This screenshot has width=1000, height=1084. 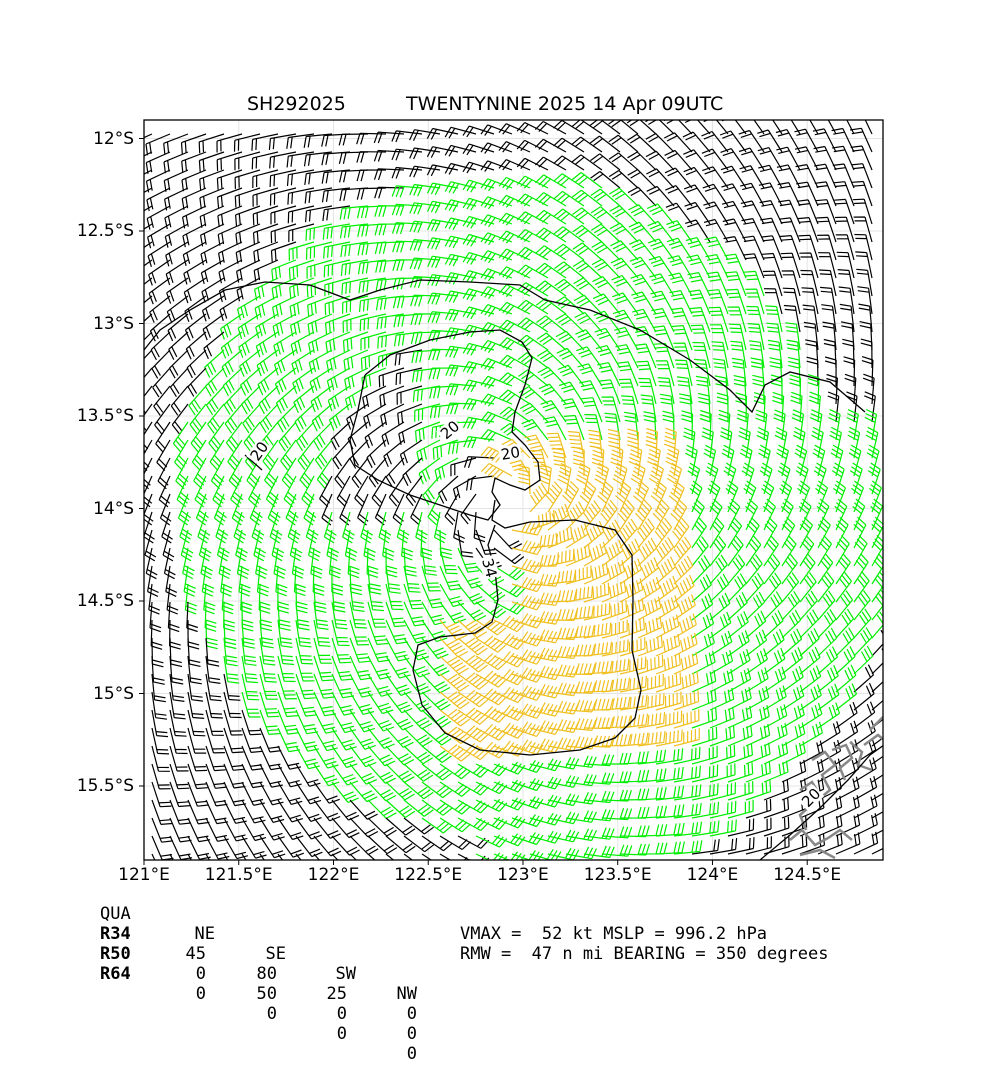 I want to click on contour-label-background, so click(x=811, y=798).